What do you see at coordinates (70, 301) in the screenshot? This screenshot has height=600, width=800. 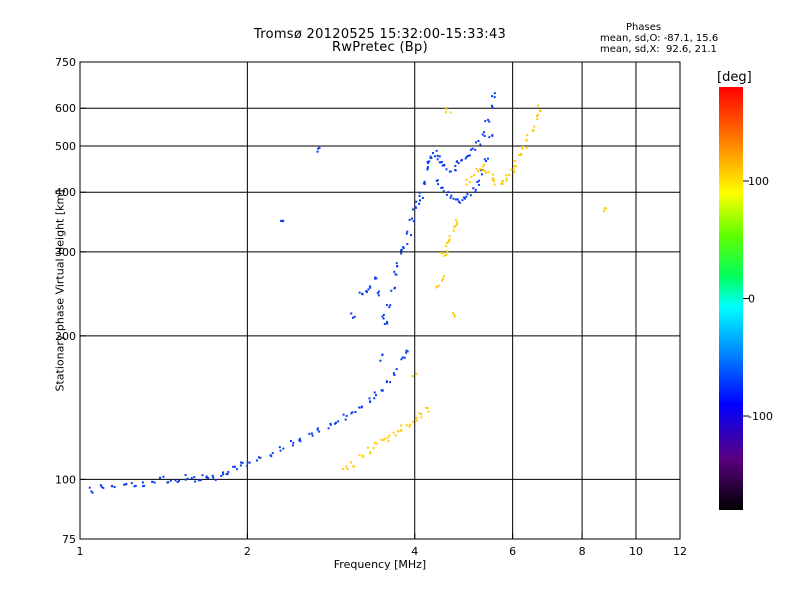 I see `y-tick-labels: 75 100 200 300 400 500 600 750` at bounding box center [70, 301].